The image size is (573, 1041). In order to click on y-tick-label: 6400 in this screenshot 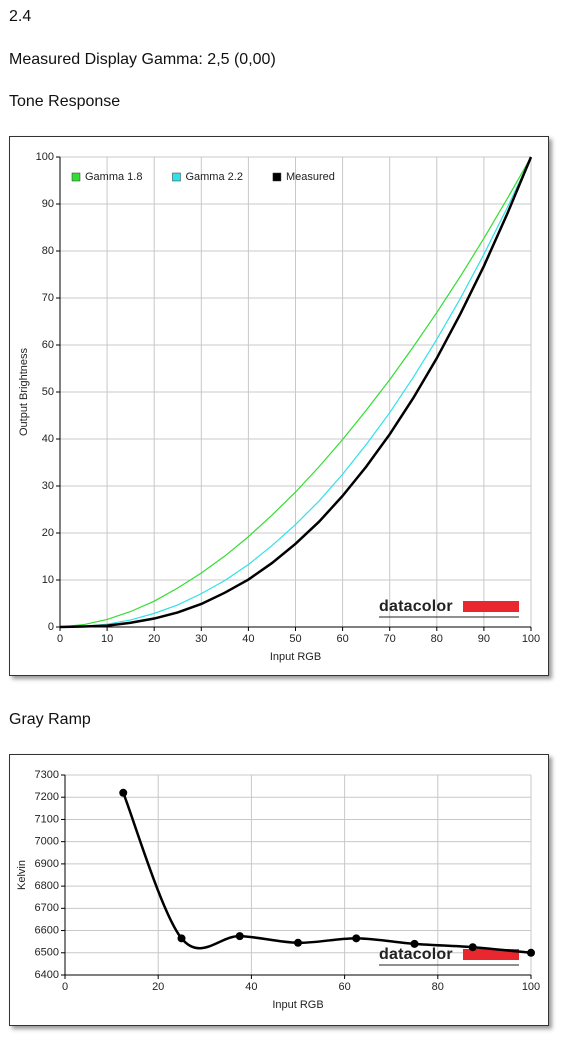, I will do `click(47, 975)`.